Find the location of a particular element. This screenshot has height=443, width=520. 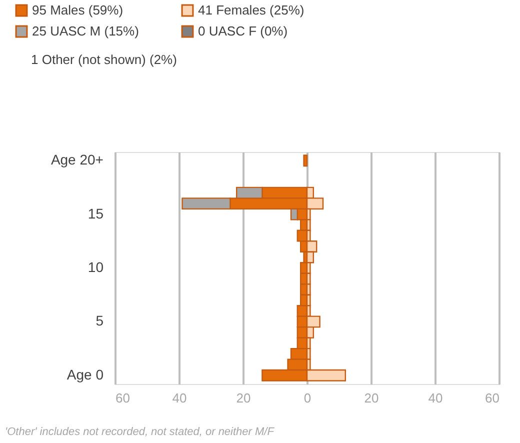

legend-label: 25 UASC M (15%) is located at coordinates (85, 31).